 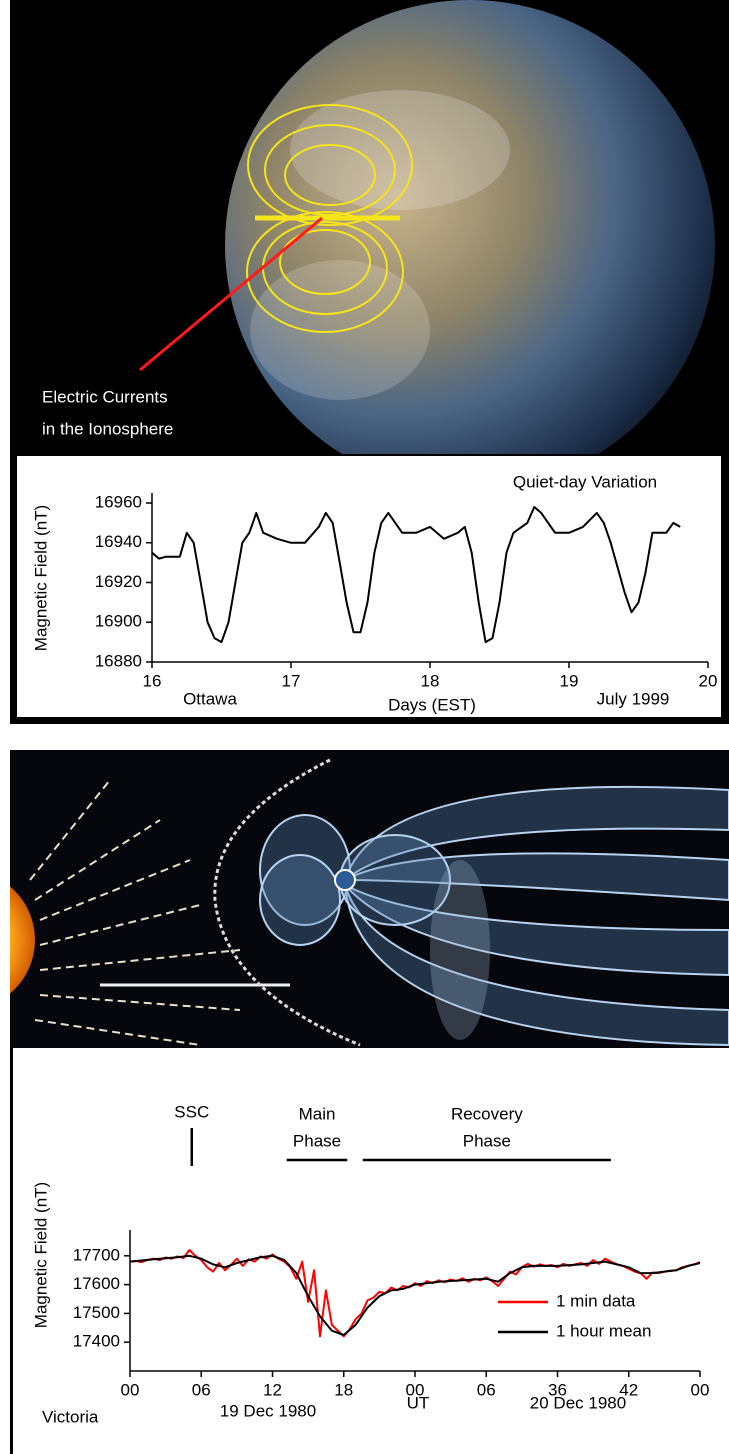 I want to click on y-tick-label: 16900, so click(x=118, y=621).